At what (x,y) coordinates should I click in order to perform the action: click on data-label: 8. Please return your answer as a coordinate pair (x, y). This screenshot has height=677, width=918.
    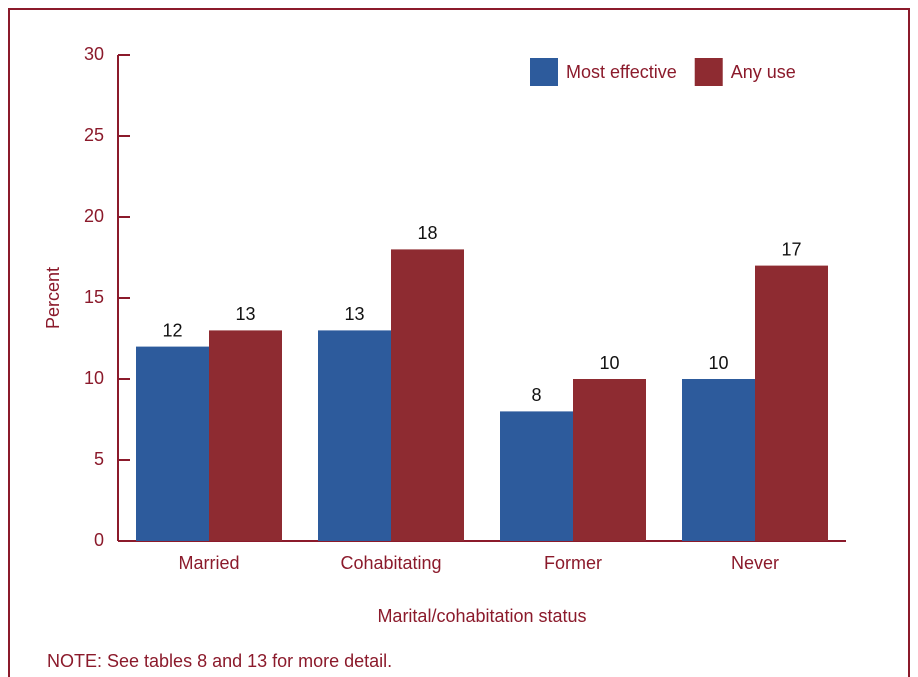
    Looking at the image, I should click on (536, 395).